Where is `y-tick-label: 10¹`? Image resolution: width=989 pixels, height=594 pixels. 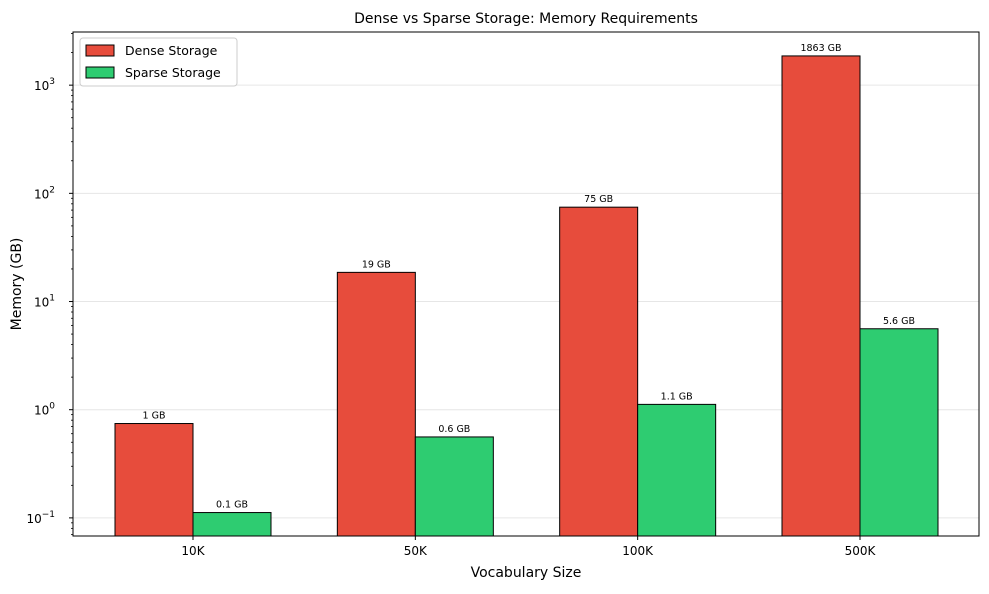
y-tick-label: 10¹ is located at coordinates (44, 302).